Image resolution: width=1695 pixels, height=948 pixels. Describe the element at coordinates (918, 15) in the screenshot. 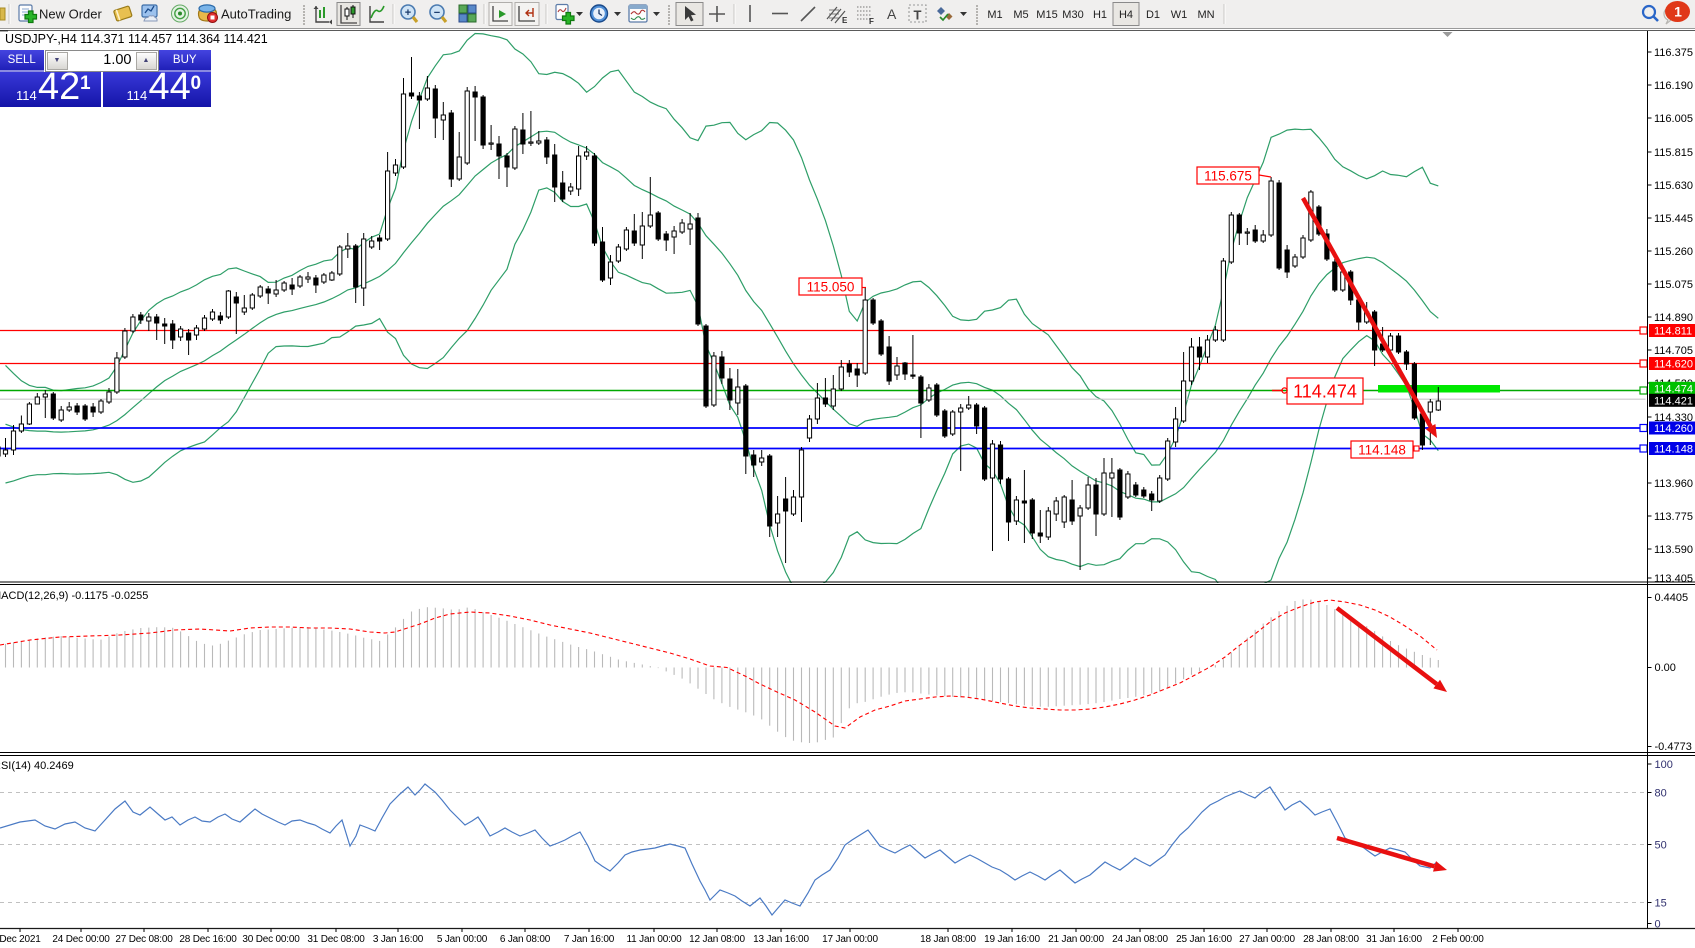

I see `svg-text: T` at that location.